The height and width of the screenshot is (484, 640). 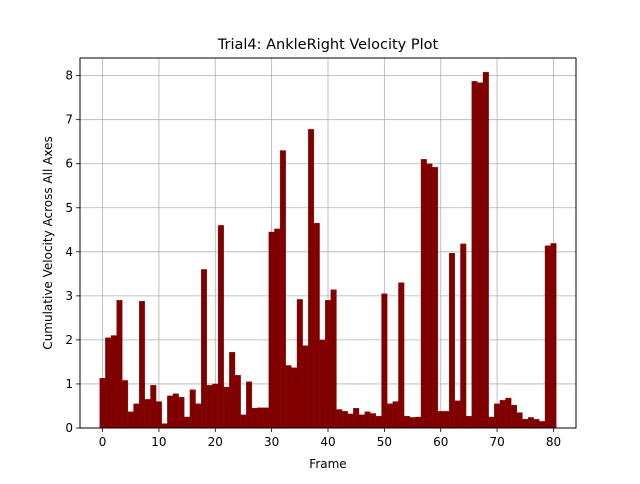 I want to click on y-axis-ticks: 0 1 2 3 4 5 6 7 8, so click(x=72, y=252).